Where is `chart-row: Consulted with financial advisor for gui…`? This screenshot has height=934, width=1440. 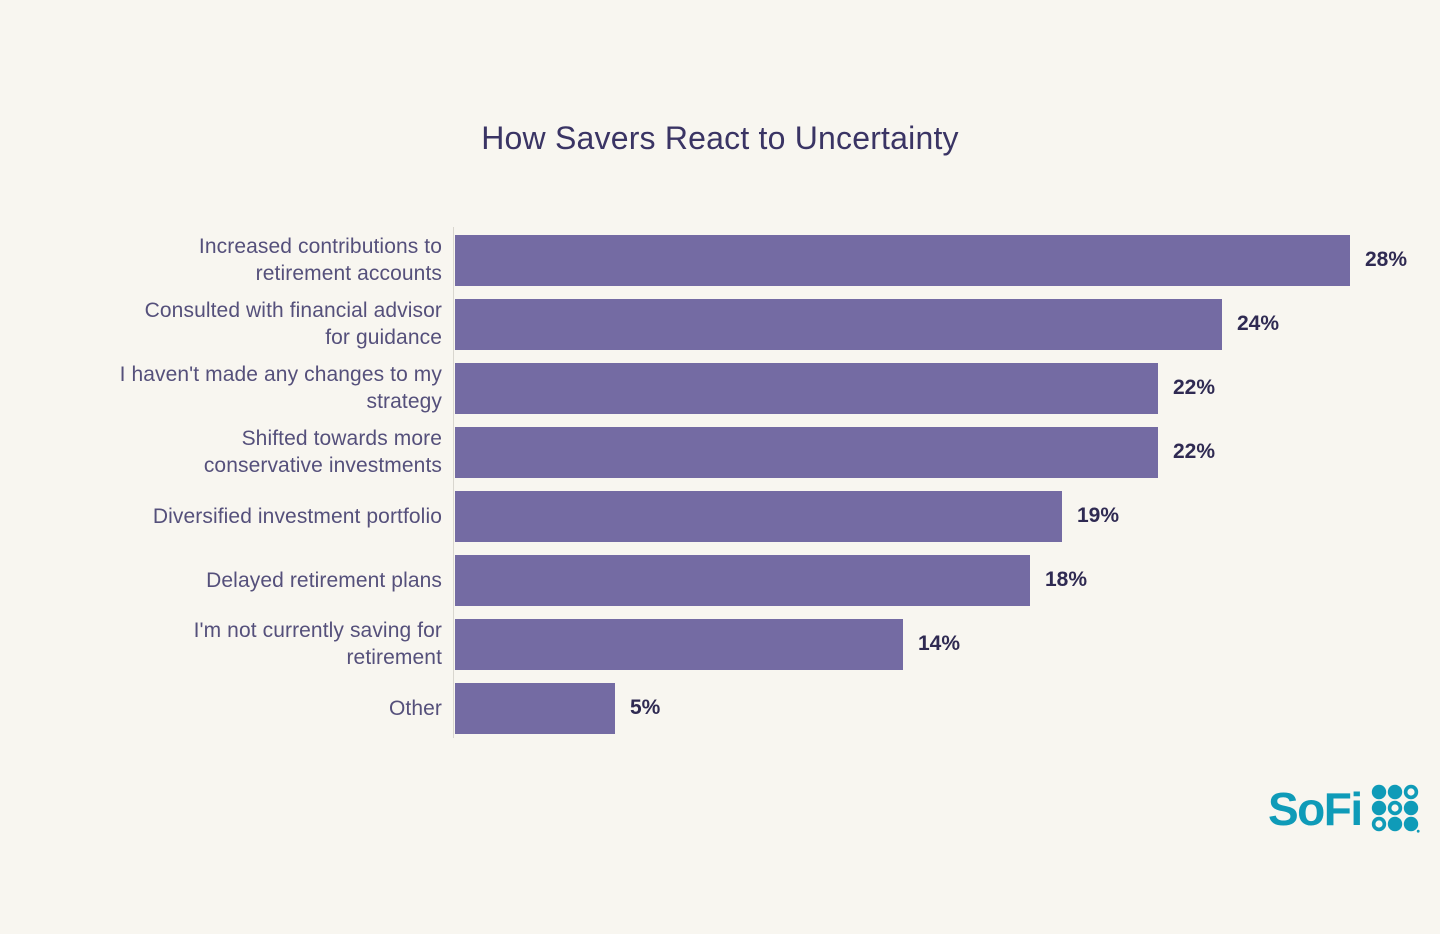
chart-row: Consulted with financial advisor for gui… is located at coordinates (720, 324).